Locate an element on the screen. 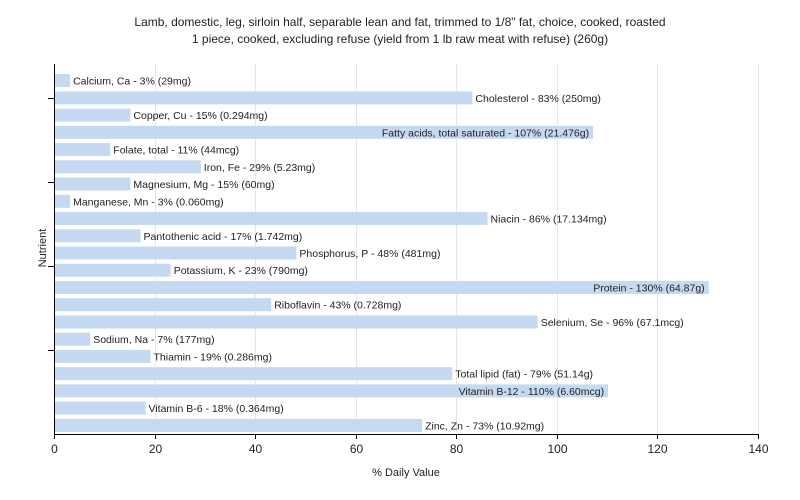 This screenshot has height=500, width=800. data-label: Vitamin B-12 - 110% (6.60mcg) is located at coordinates (532, 392).